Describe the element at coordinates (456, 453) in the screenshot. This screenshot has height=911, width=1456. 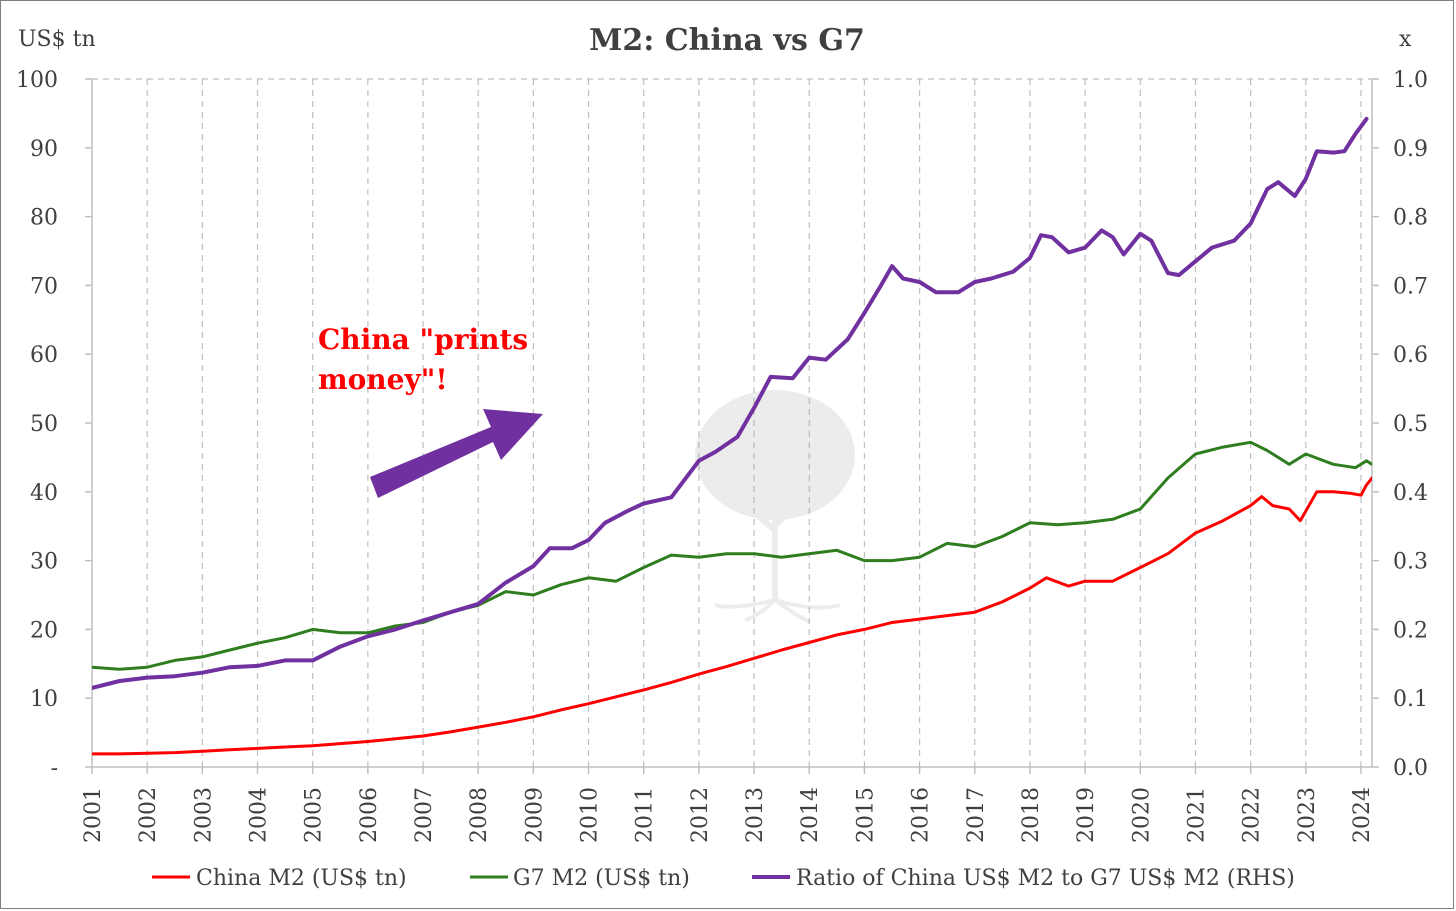
I see `annotation-arrow` at that location.